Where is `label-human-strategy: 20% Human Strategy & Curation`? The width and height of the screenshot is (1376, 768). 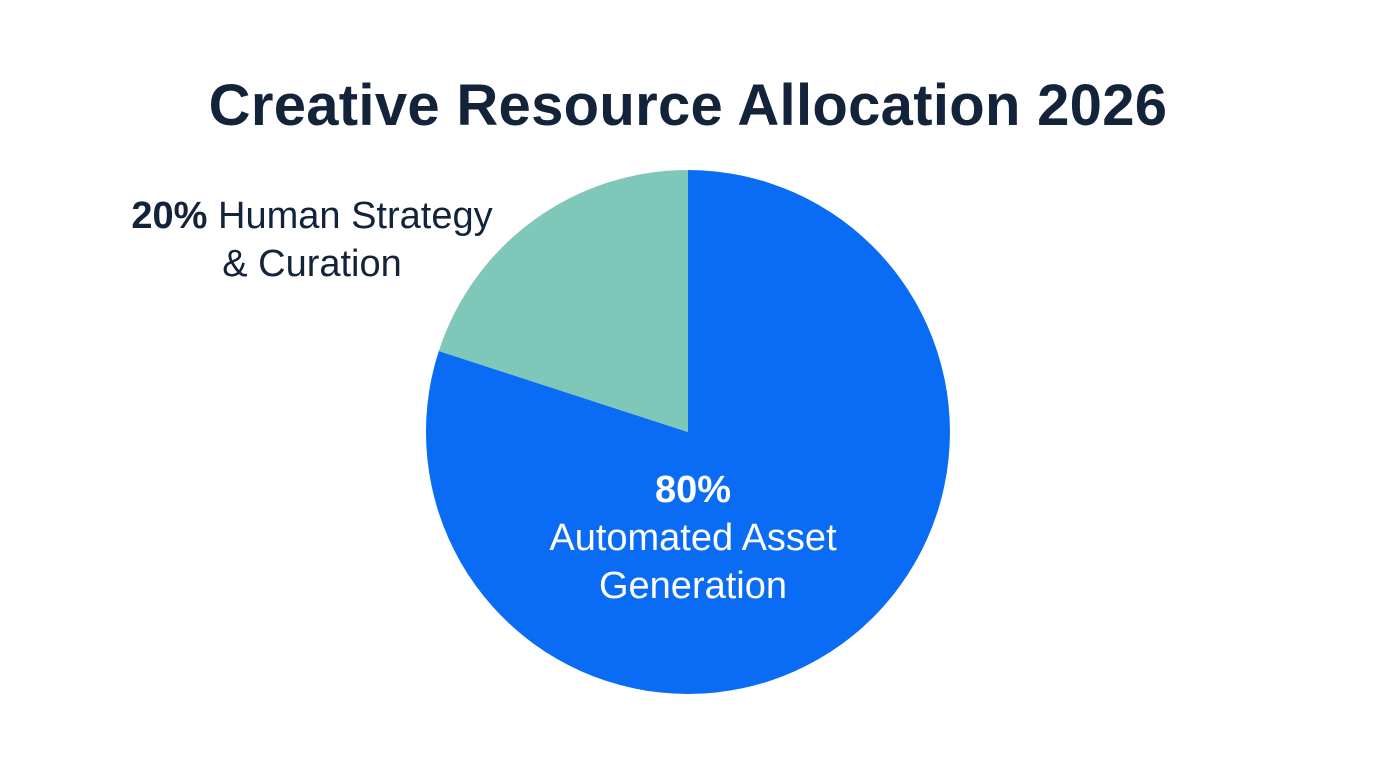 label-human-strategy: 20% Human Strategy & Curation is located at coordinates (312, 240).